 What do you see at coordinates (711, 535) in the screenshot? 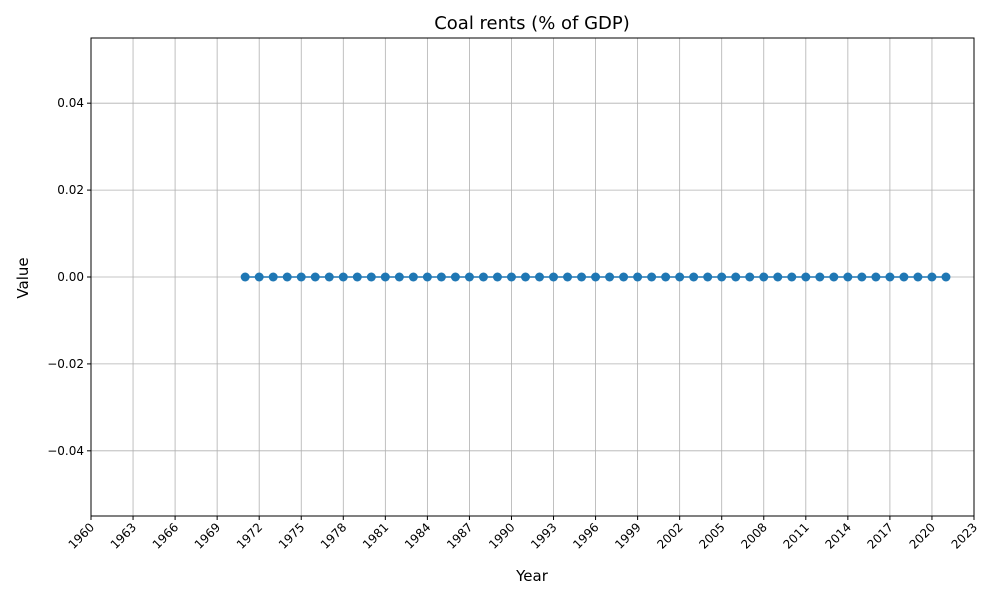
I see `x-tick-label: 2005` at bounding box center [711, 535].